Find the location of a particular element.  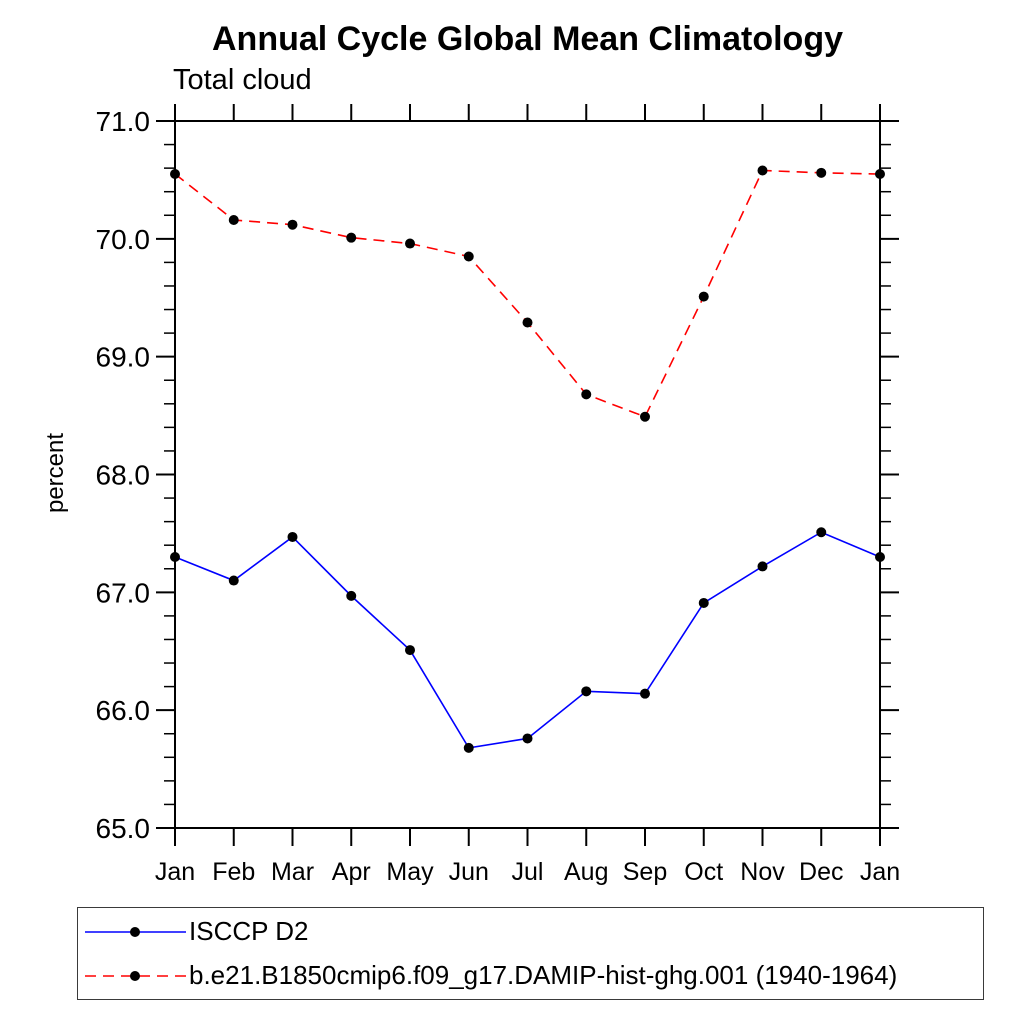

x-tick-label: Nov is located at coordinates (762, 872).